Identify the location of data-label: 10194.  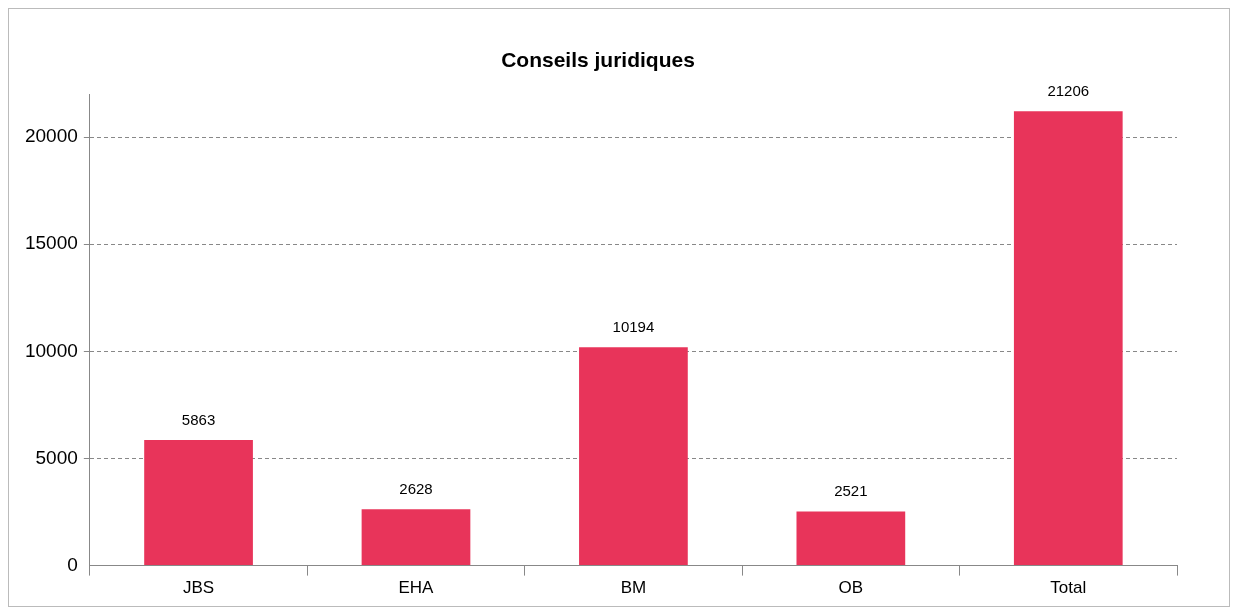
(633, 326).